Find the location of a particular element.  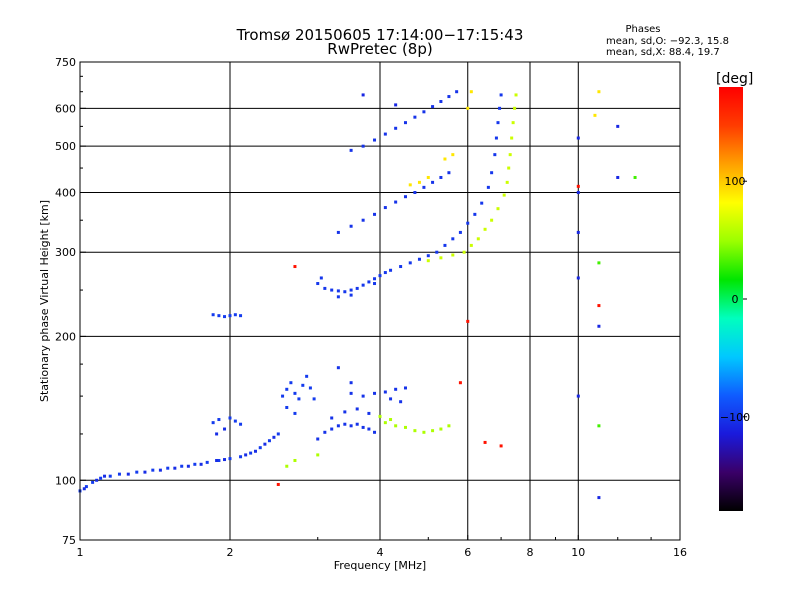

x-tick-label: 1 is located at coordinates (80, 552).